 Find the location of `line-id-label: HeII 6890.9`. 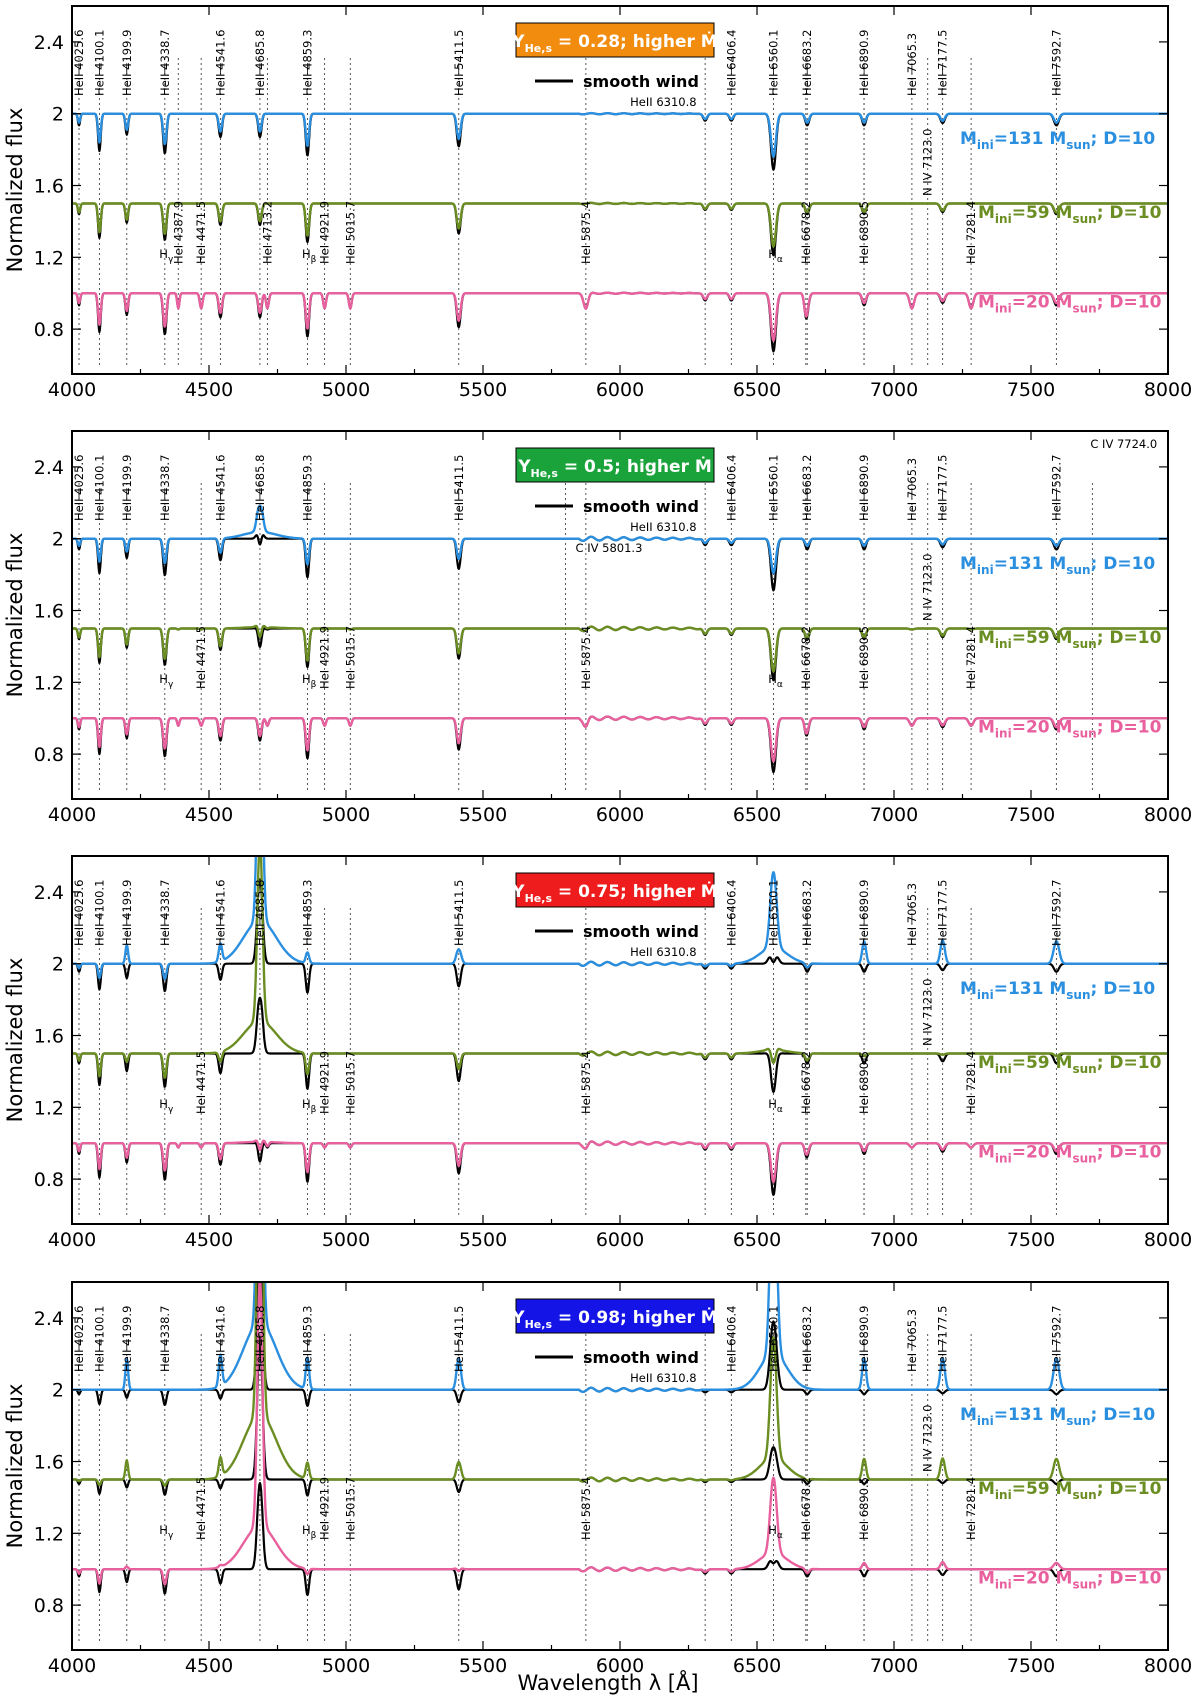

line-id-label: HeII 6890.9 is located at coordinates (864, 1339).